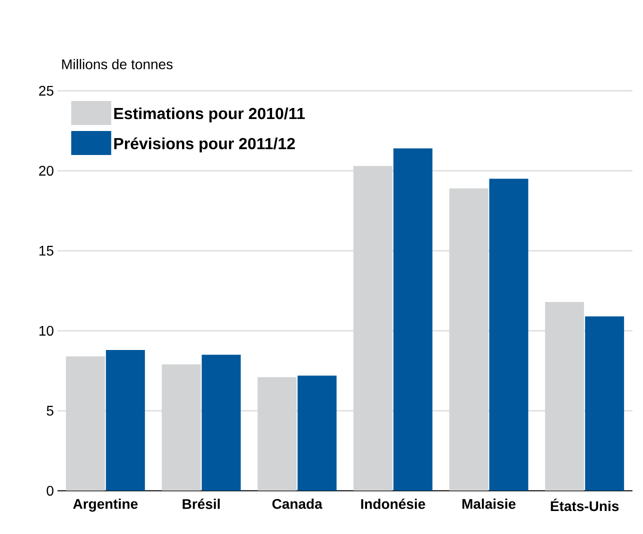 The image size is (643, 534). I want to click on legend-label: Prévisions pour 2011/12, so click(204, 144).